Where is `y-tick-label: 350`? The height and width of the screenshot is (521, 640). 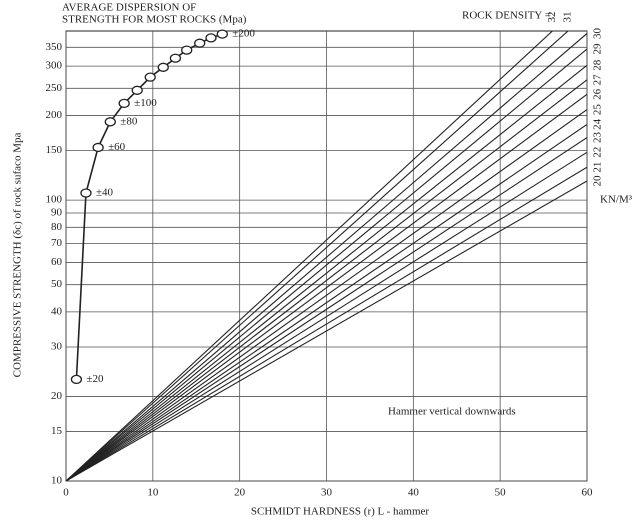 y-tick-label: 350 is located at coordinates (54, 47).